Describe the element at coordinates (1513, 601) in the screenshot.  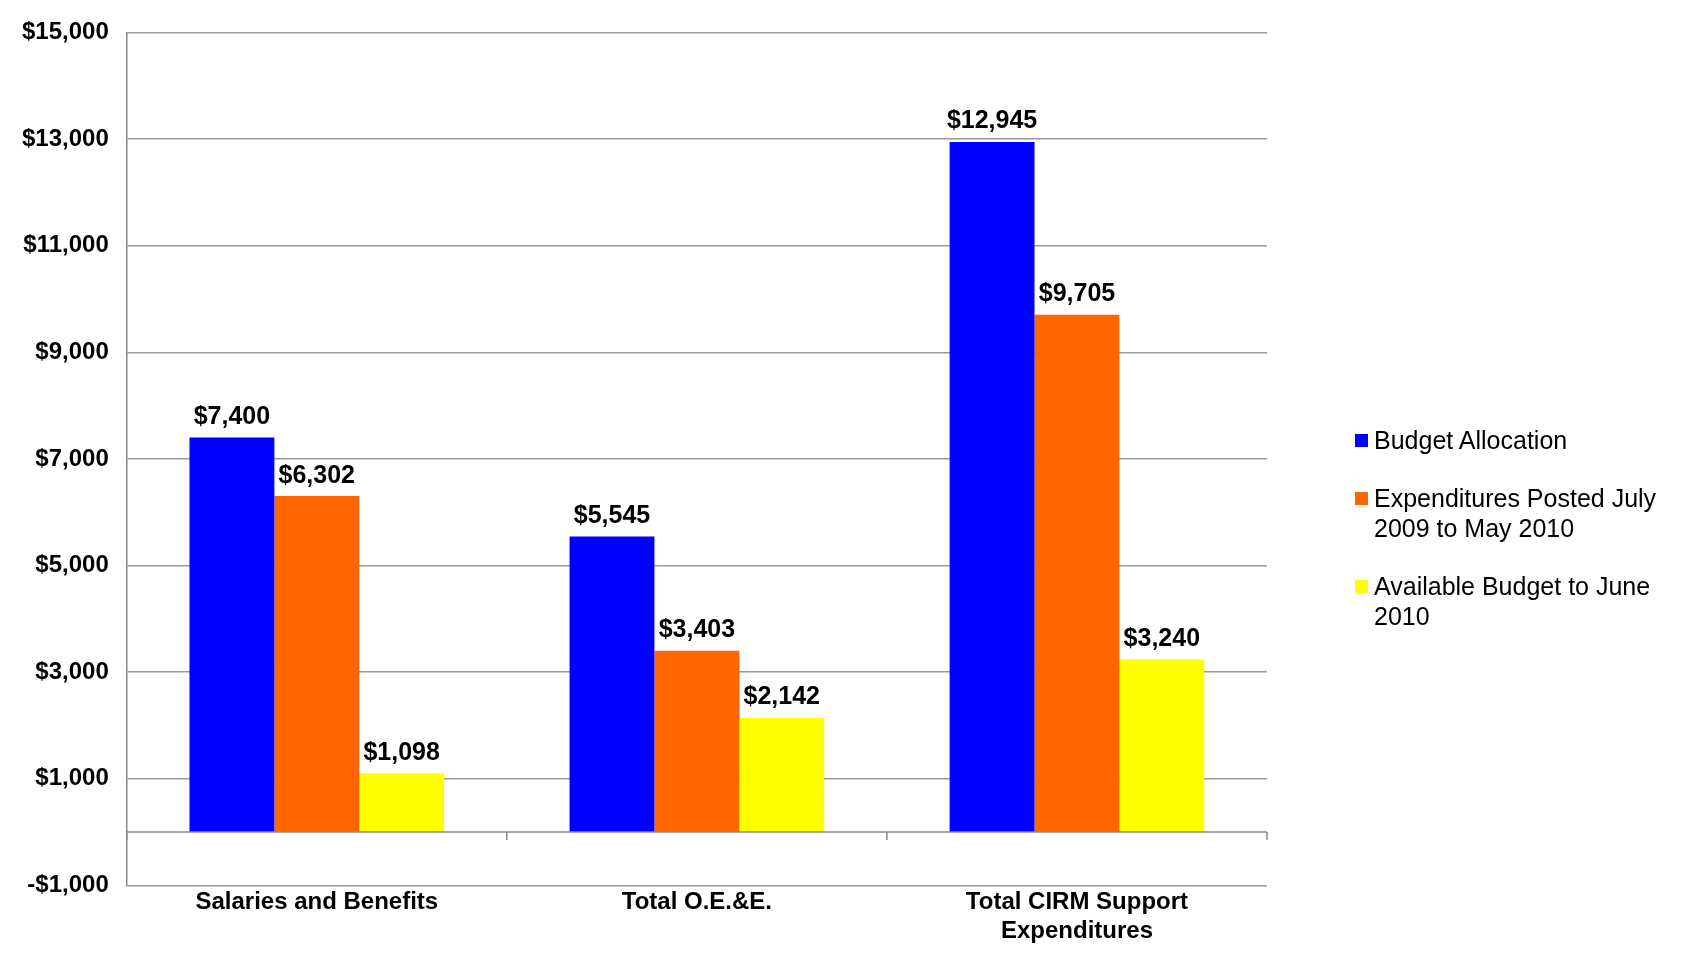
I see `legend-label: Available Budget to June 2010` at that location.